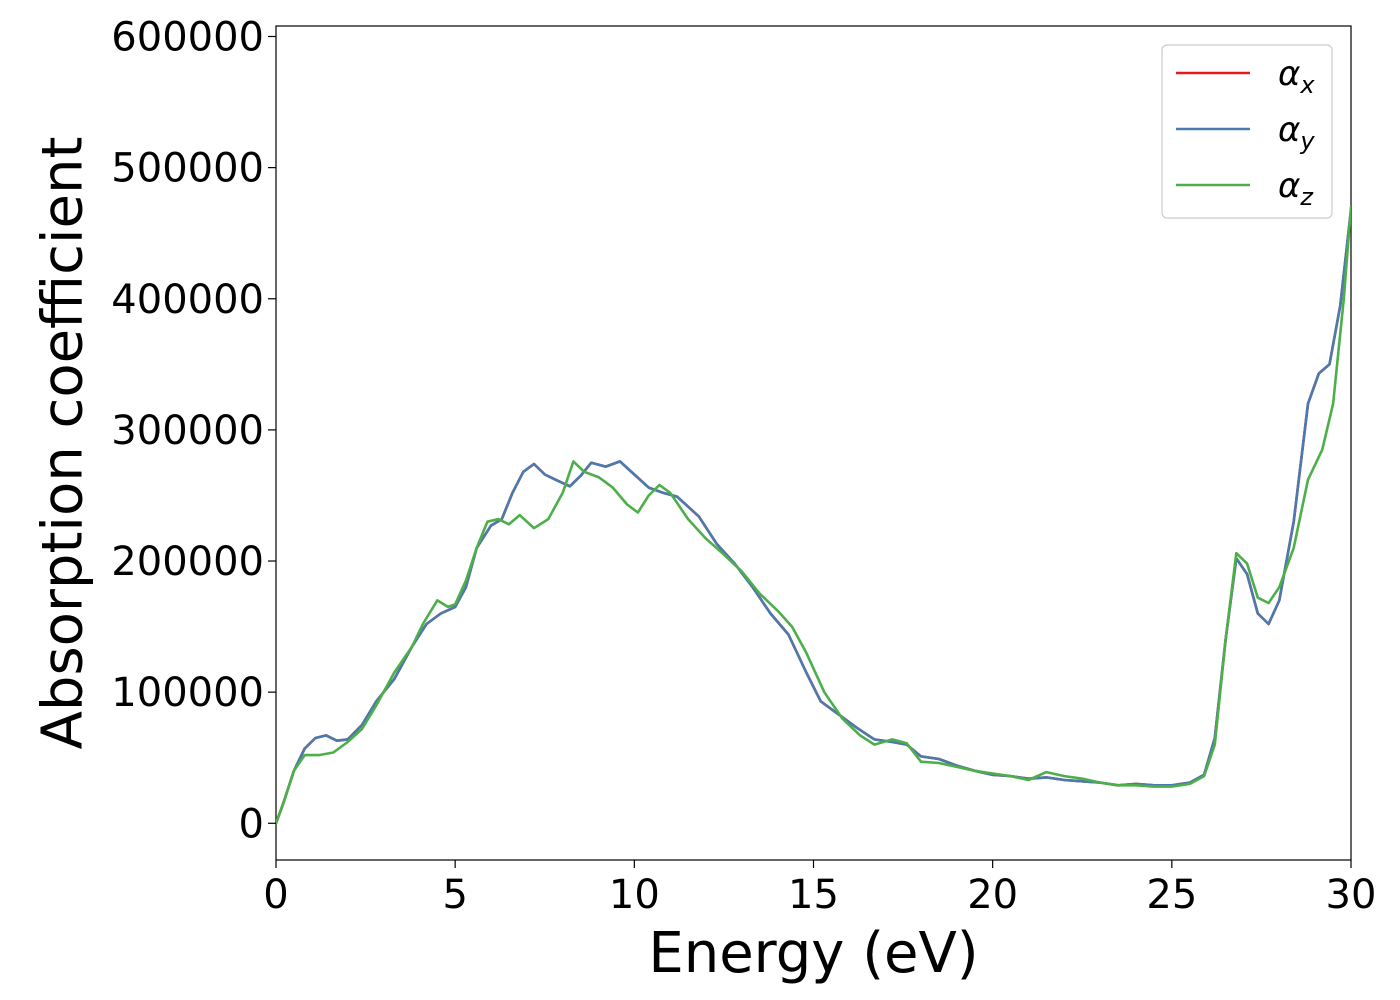  I want to click on x-tick-label: 10, so click(634, 895).